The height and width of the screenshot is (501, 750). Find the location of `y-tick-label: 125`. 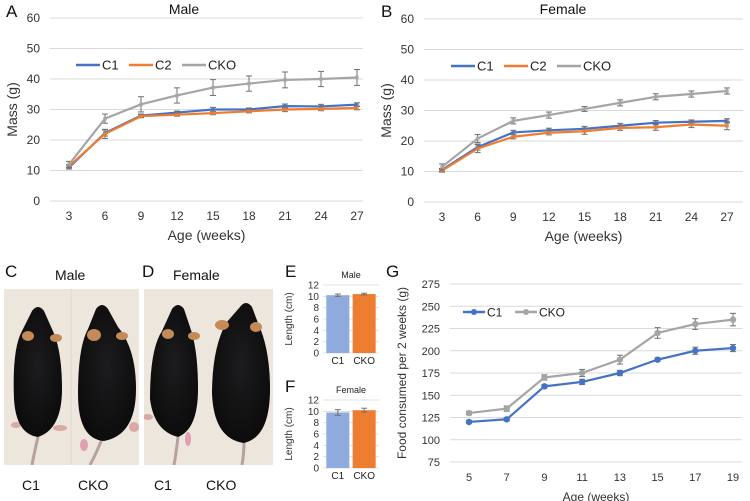

y-tick-label: 125 is located at coordinates (431, 419).